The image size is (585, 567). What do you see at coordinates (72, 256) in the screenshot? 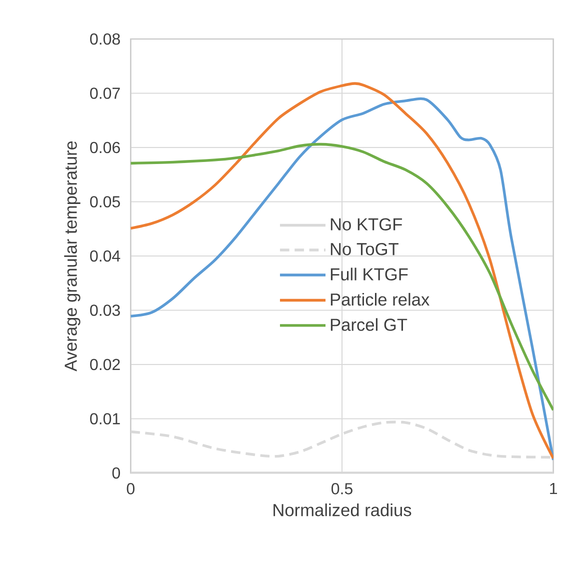
I see `y-axis-title: Average granular temperature` at bounding box center [72, 256].